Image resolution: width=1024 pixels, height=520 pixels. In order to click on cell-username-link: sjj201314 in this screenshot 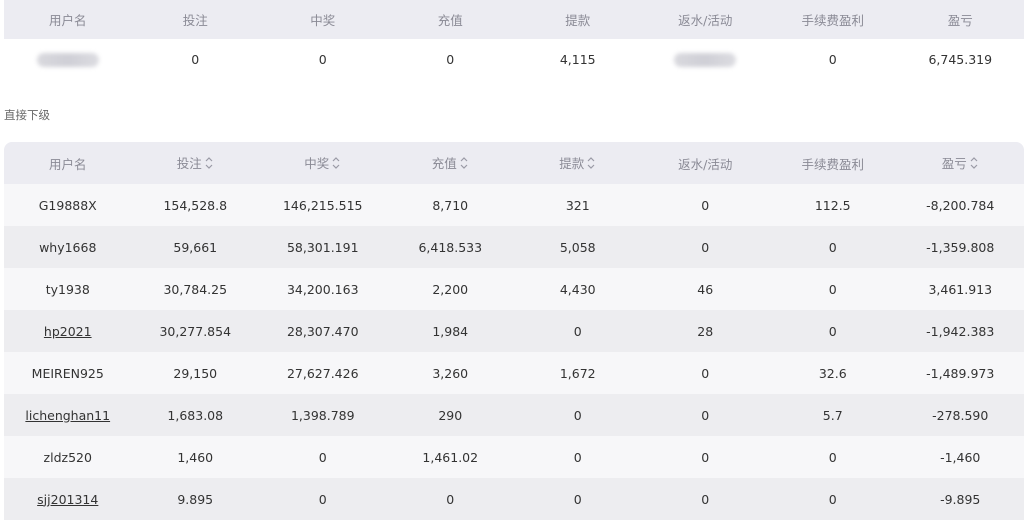, I will do `click(68, 499)`.